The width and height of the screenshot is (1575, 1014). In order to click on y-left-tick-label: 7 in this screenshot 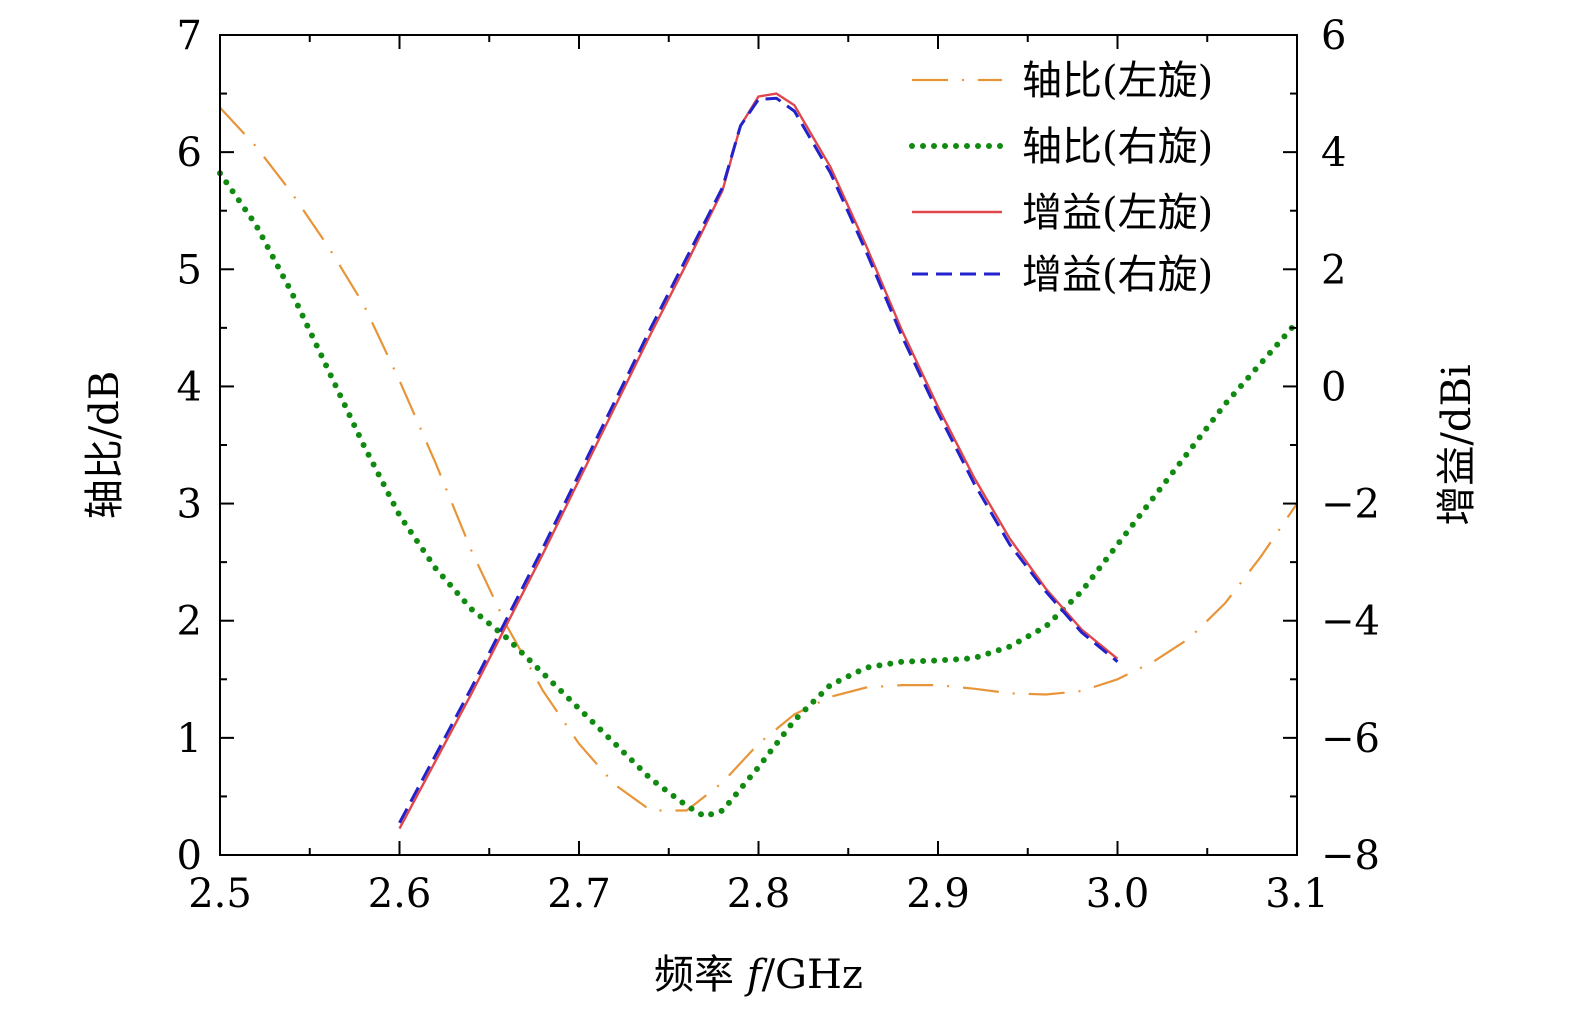, I will do `click(189, 36)`.